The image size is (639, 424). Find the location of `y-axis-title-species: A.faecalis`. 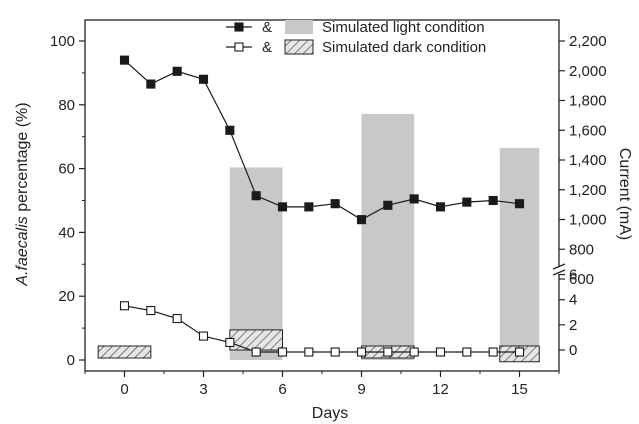

y-axis-title-species: A.faecalis is located at coordinates (22, 251).